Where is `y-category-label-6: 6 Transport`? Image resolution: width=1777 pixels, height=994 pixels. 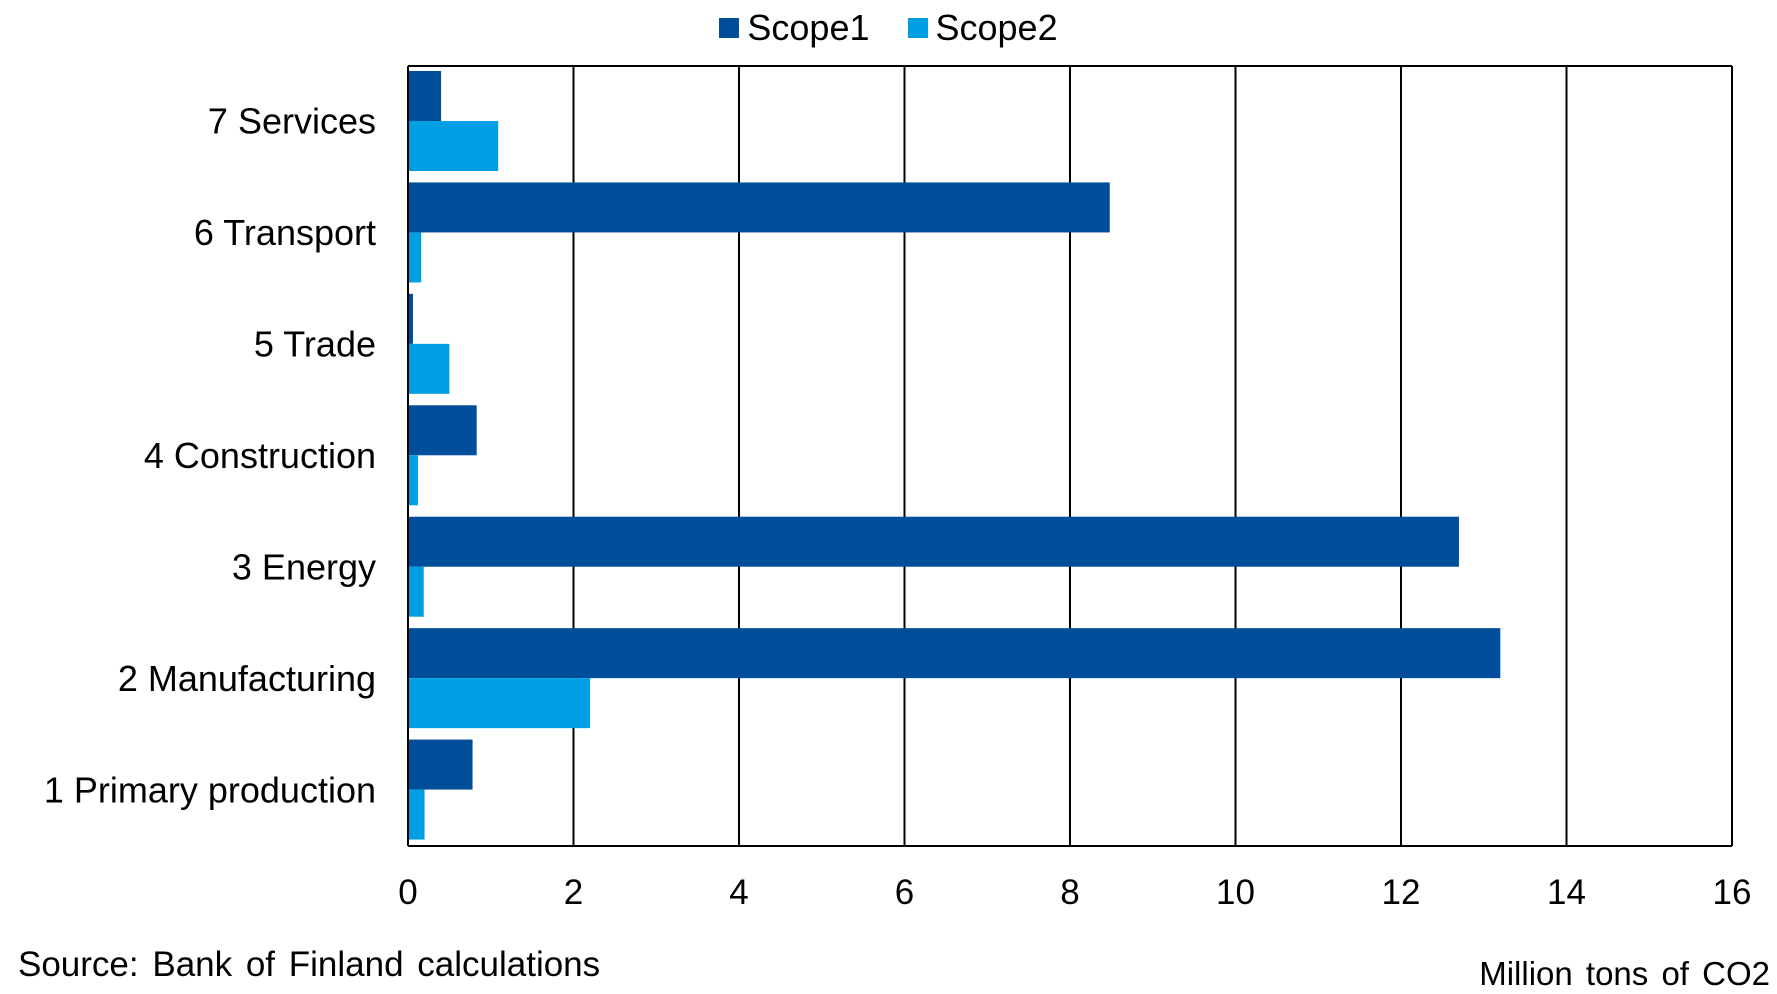 y-category-label-6: 6 Transport is located at coordinates (285, 232).